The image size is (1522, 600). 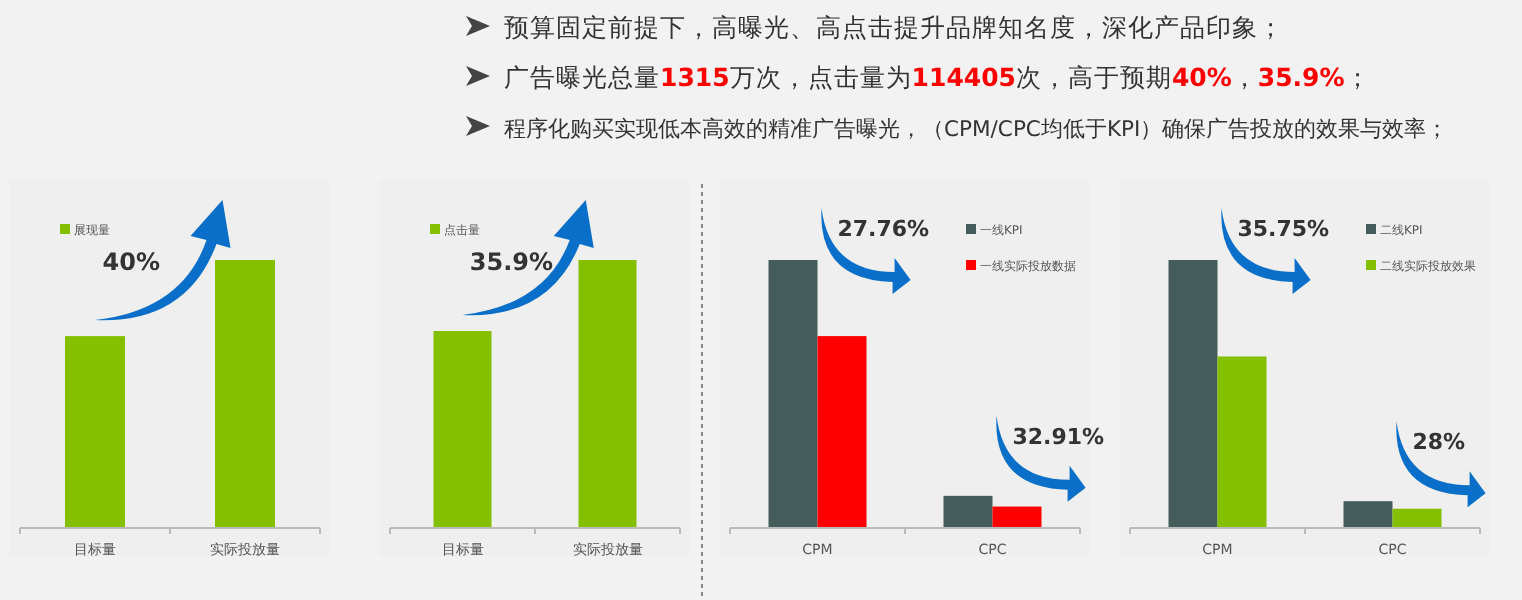 I want to click on annotation: 32.91%, so click(x=1058, y=436).